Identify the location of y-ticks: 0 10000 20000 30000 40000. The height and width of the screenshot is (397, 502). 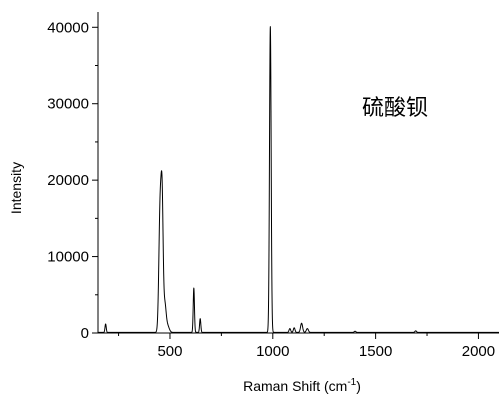
(72, 180).